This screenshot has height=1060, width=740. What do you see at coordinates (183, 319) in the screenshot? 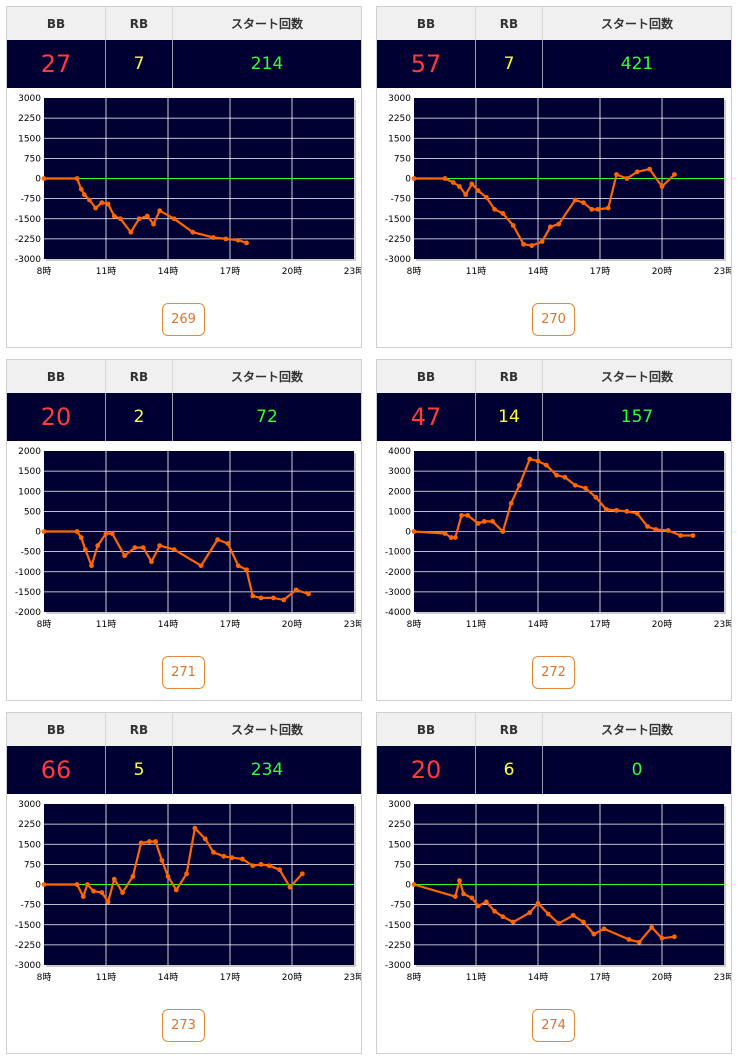
I see `machine-number-button: 269` at bounding box center [183, 319].